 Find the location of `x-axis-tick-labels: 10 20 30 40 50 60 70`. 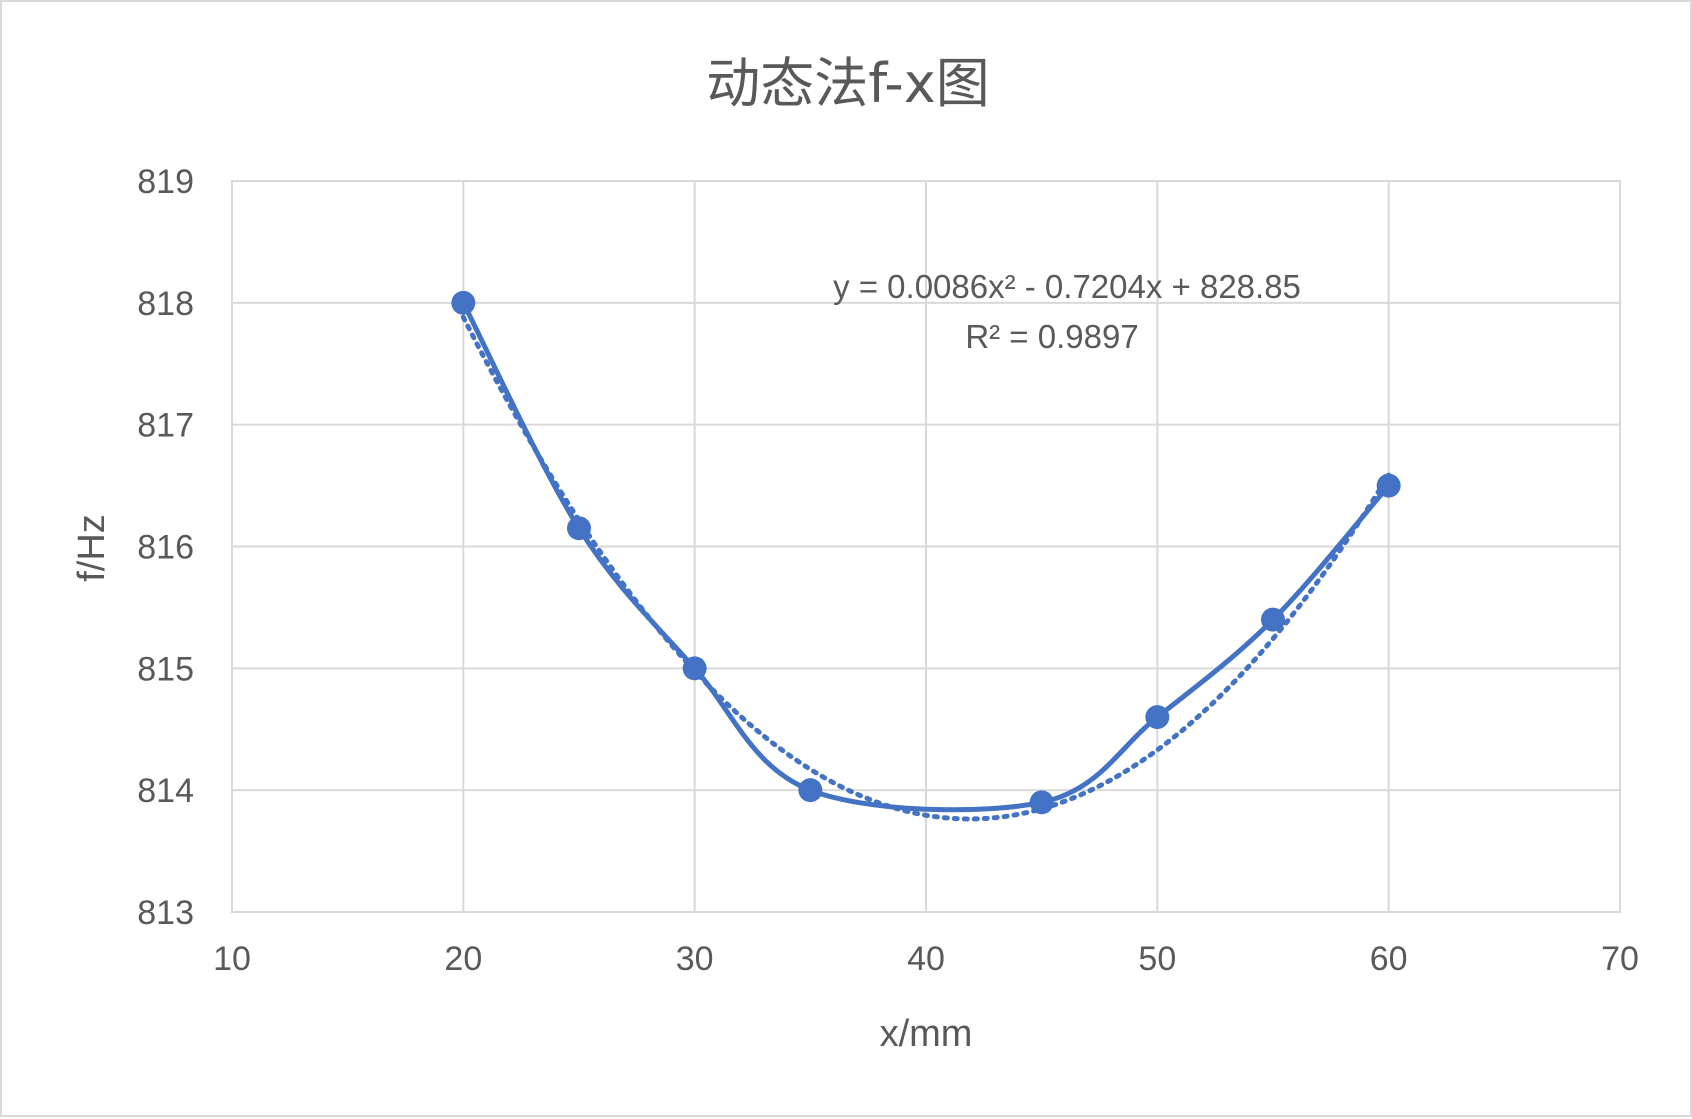

x-axis-tick-labels: 10 20 30 40 50 60 70 is located at coordinates (926, 959).